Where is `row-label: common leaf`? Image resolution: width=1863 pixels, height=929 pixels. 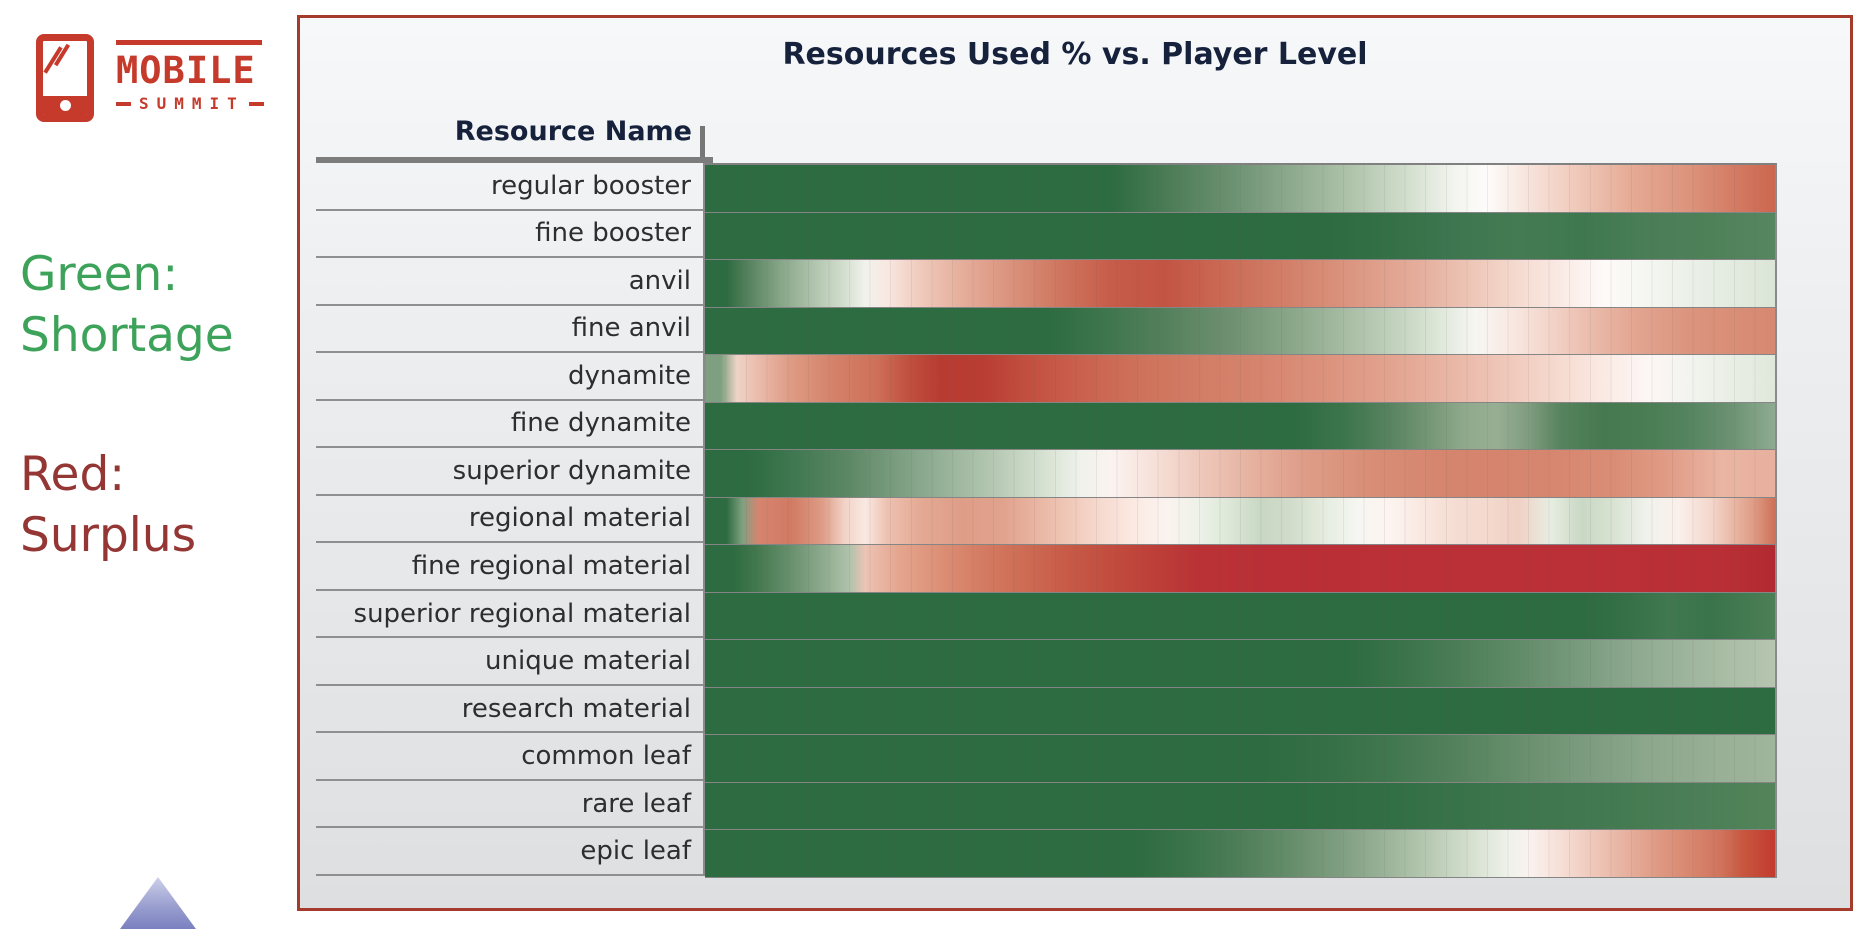
row-label: common leaf is located at coordinates (510, 757).